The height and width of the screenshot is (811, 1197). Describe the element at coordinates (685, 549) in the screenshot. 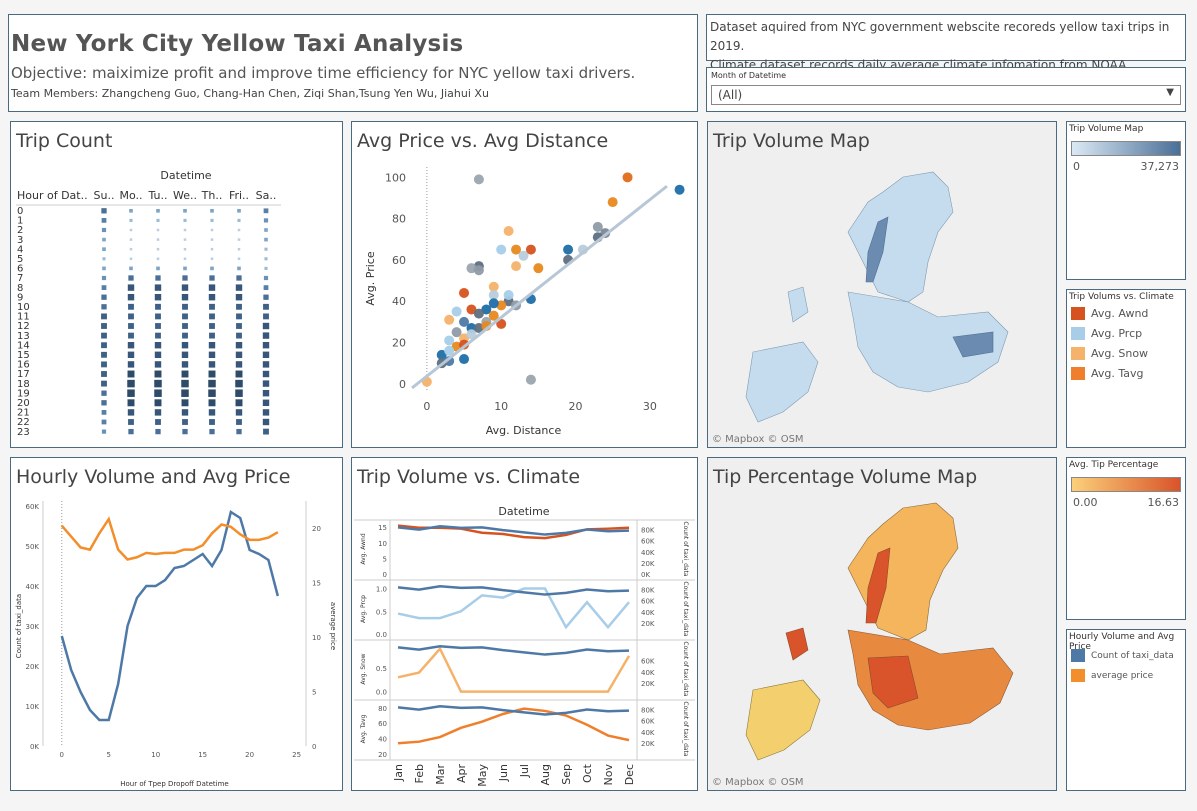

I see `climate-y2-label: Count of taxi_data` at that location.